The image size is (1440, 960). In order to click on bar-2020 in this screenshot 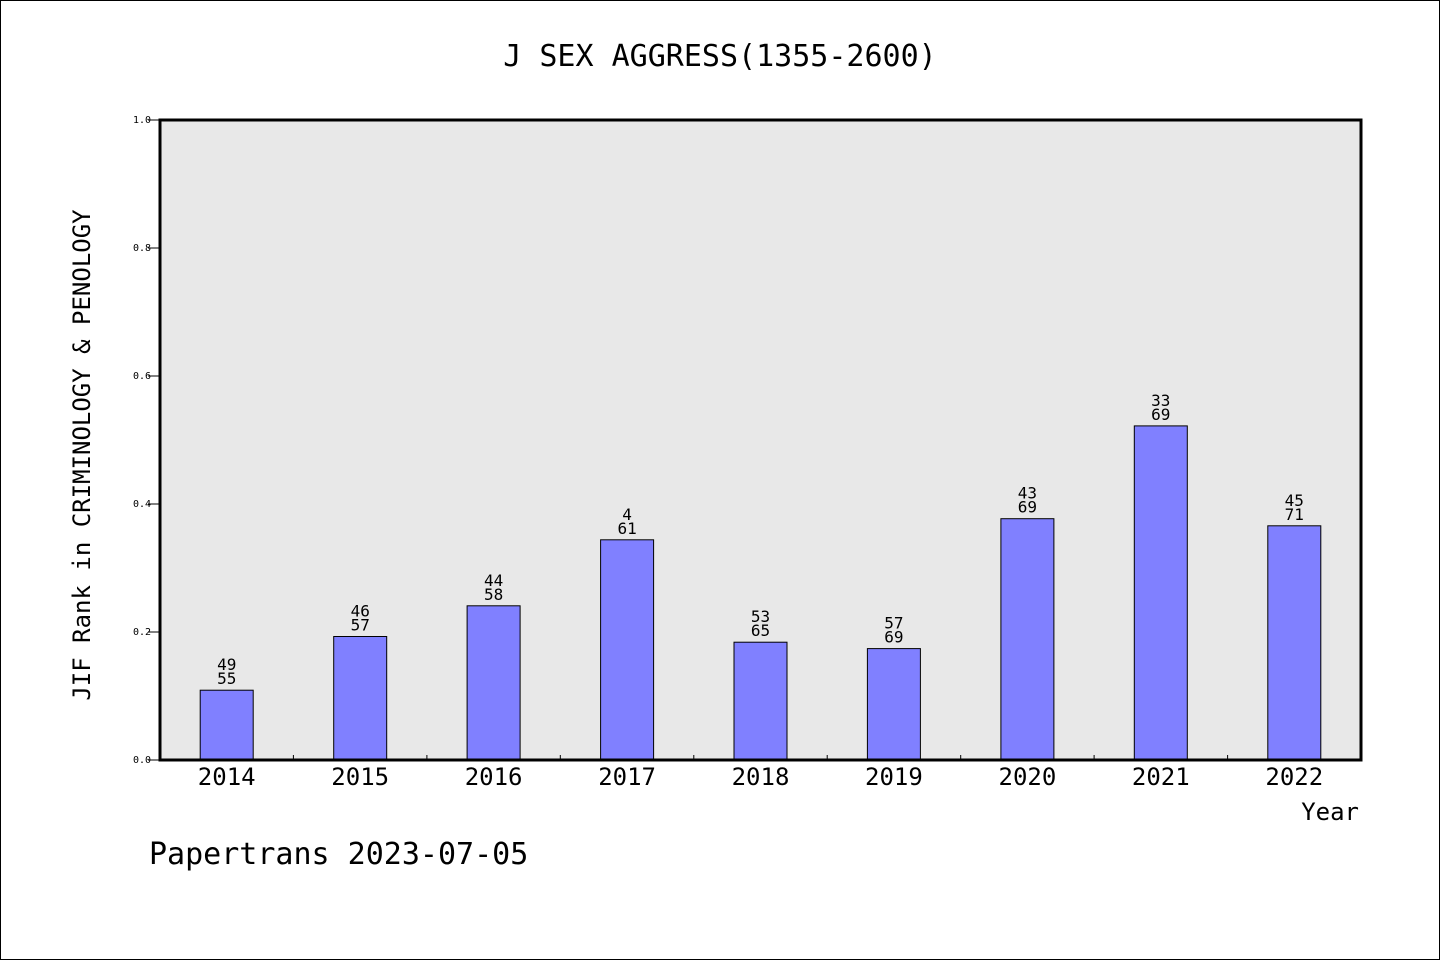, I will do `click(1027, 639)`.